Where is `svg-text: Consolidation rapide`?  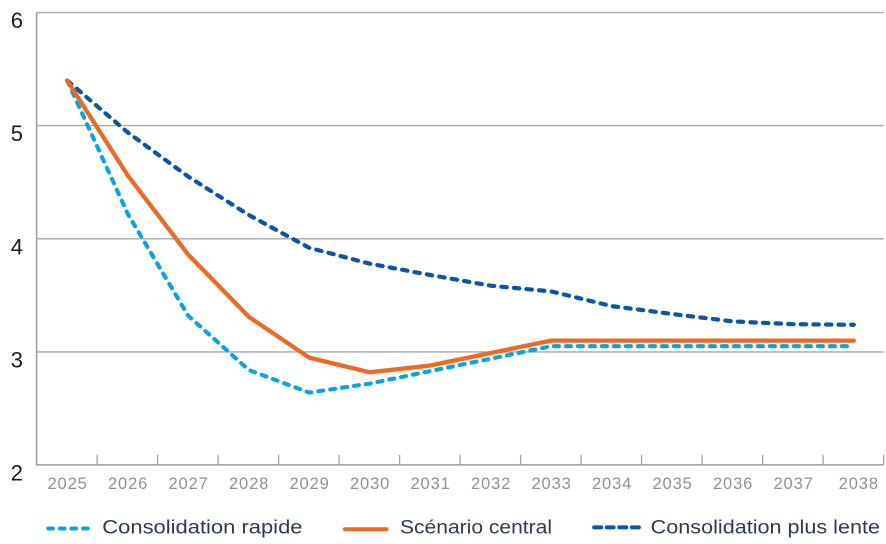 svg-text: Consolidation rapide is located at coordinates (202, 527).